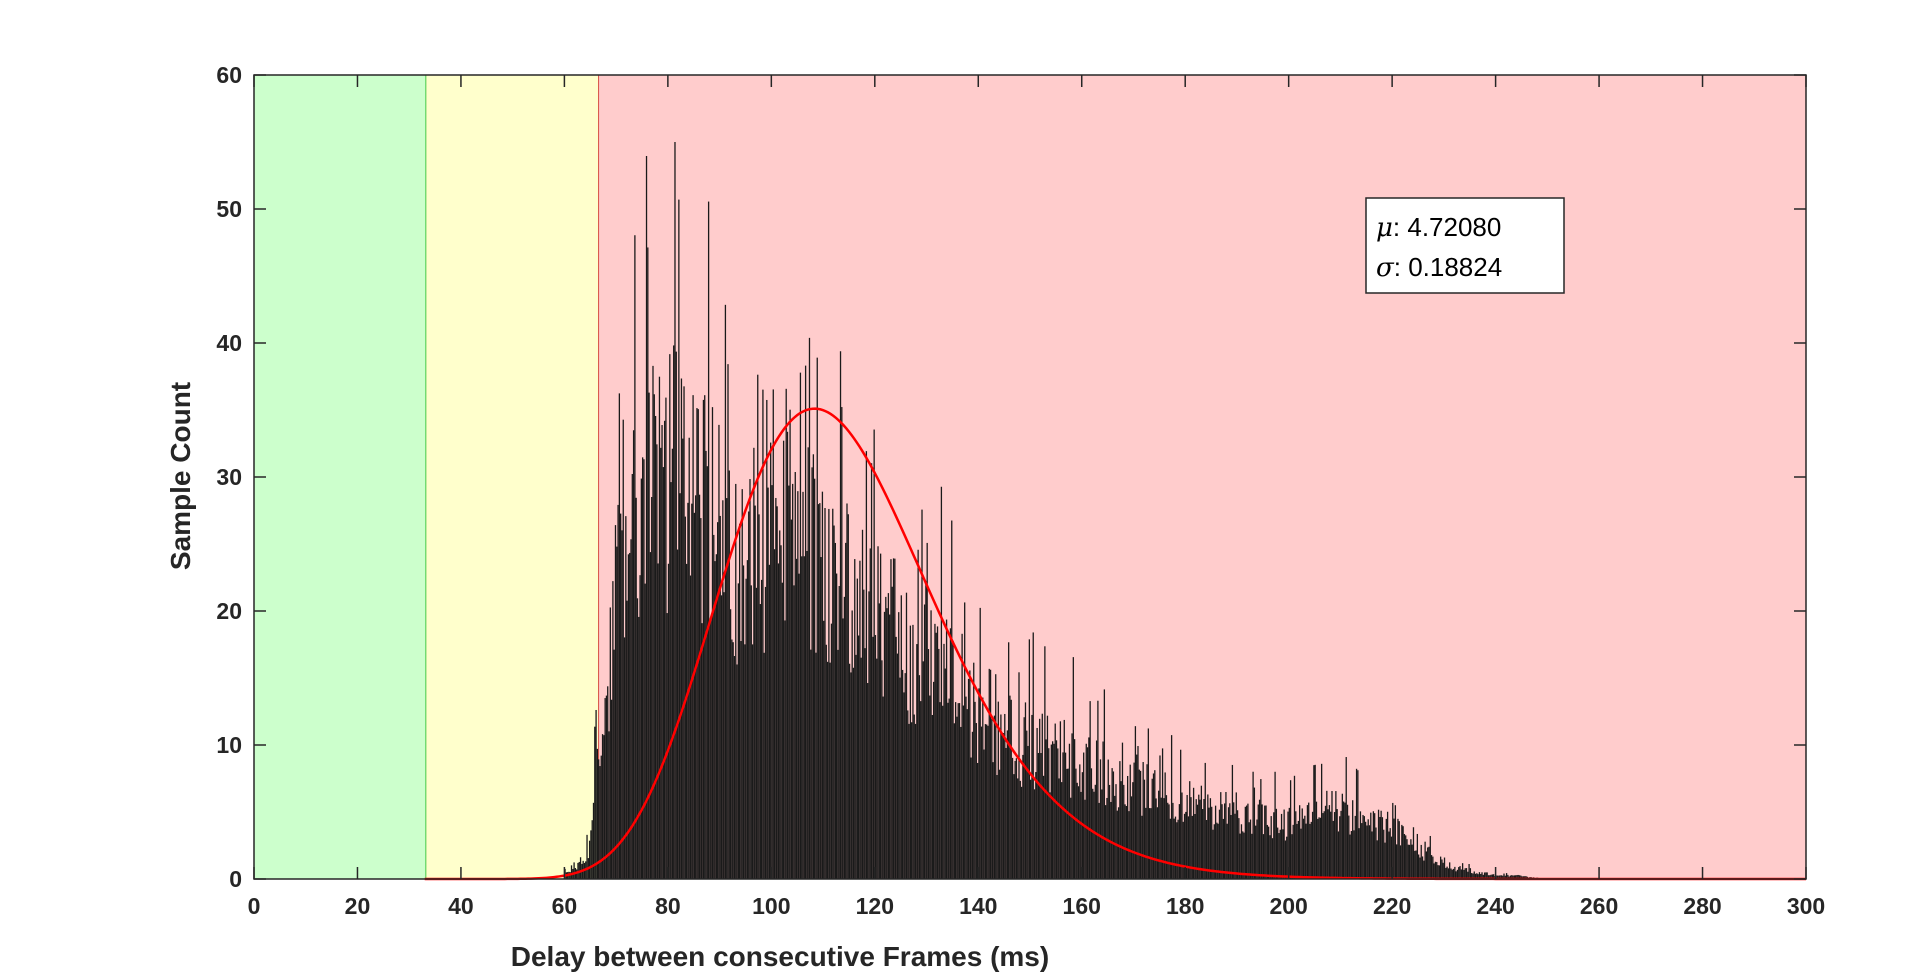 Image resolution: width=1920 pixels, height=973 pixels. Describe the element at coordinates (1495, 906) in the screenshot. I see `x-tick-label: 240` at that location.